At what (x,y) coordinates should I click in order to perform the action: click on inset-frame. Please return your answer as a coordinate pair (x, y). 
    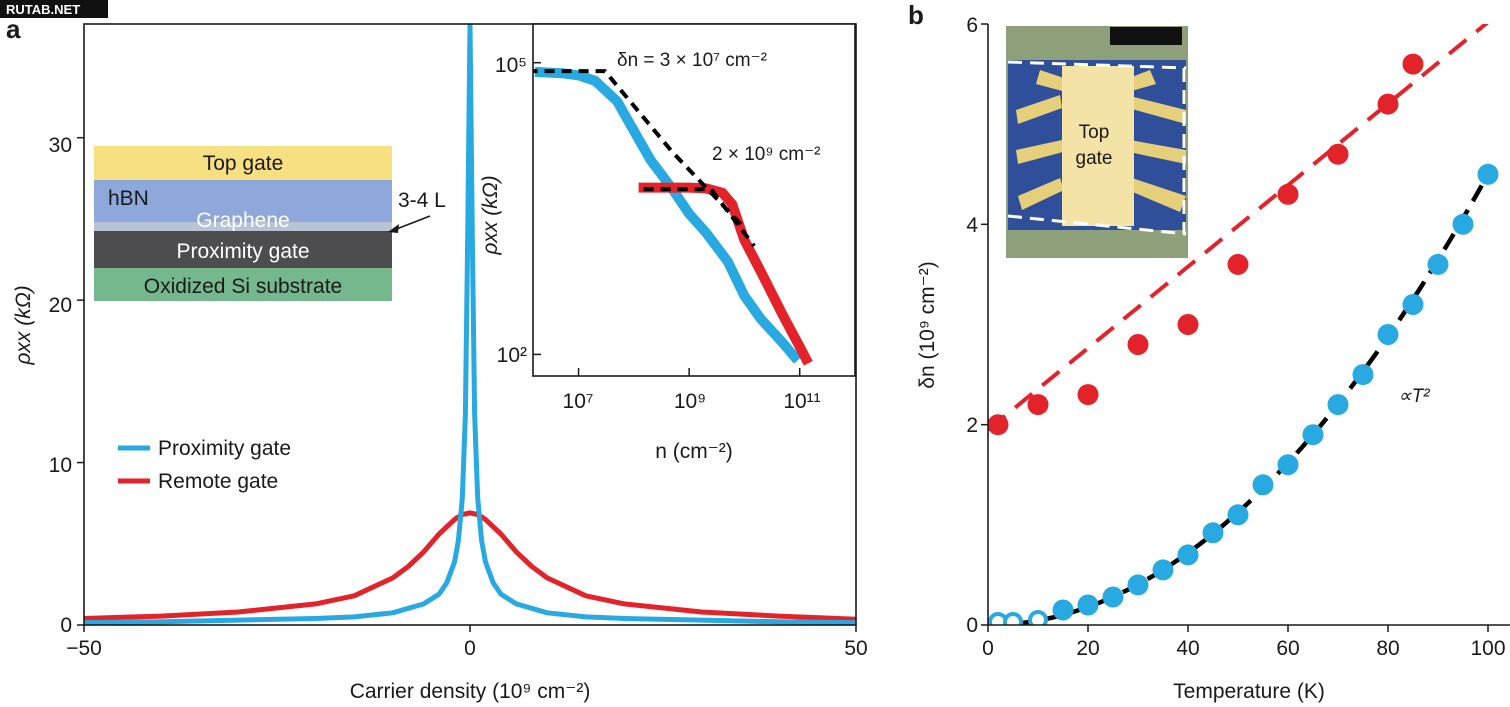
    Looking at the image, I should click on (694, 200).